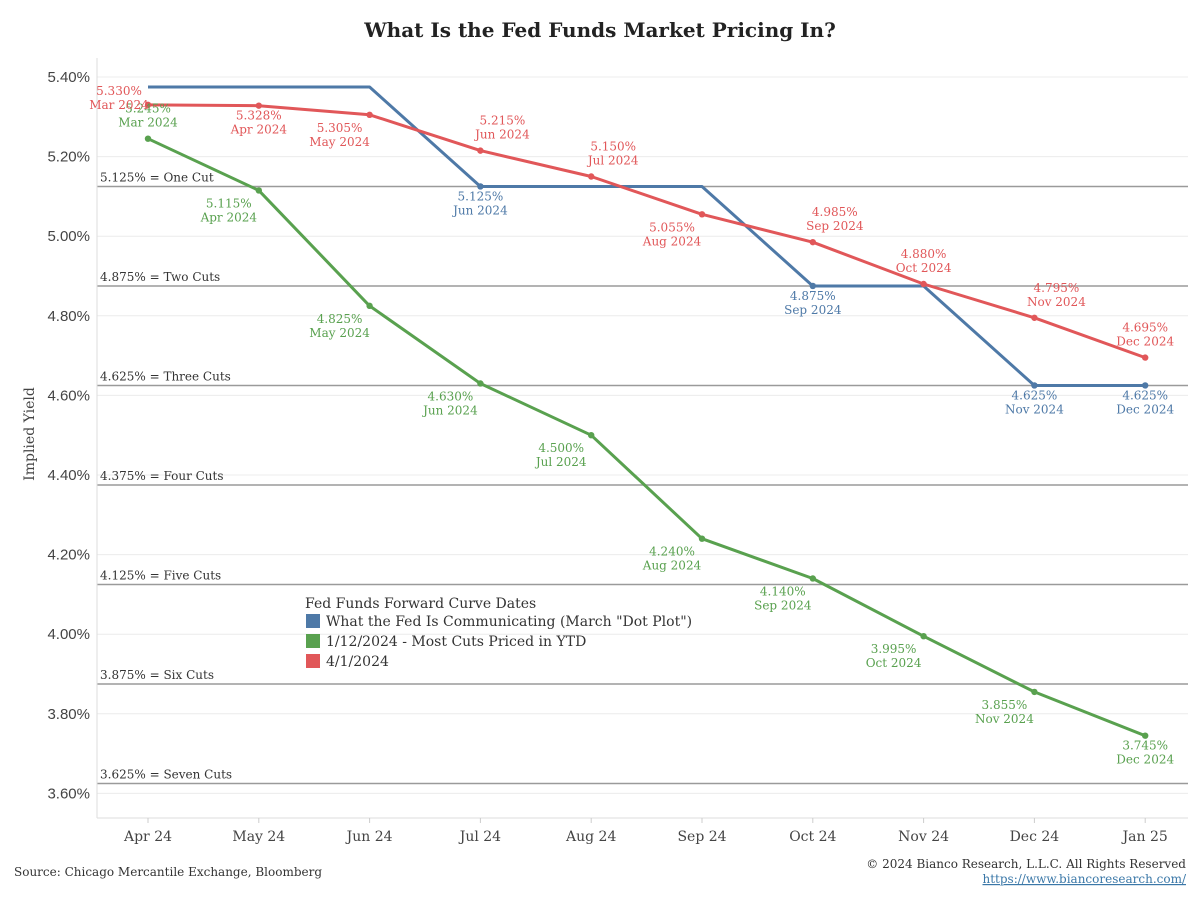 This screenshot has width=1200, height=900. Describe the element at coordinates (259, 116) in the screenshot. I see `data-label-value: 5.328%` at that location.